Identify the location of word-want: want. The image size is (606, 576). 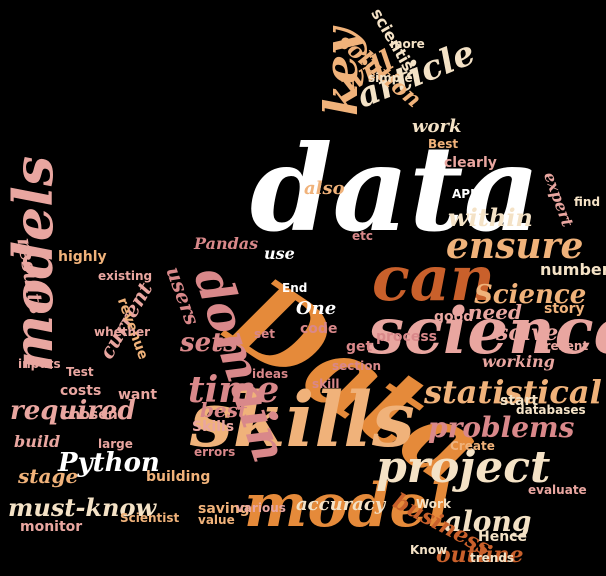
(138, 395).